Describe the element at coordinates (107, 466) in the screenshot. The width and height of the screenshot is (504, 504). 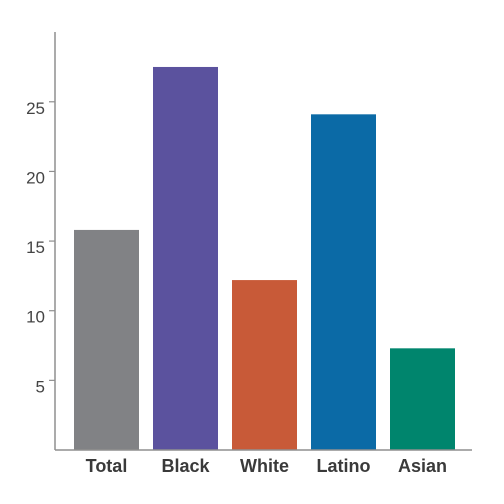
I see `x-label-total: Total` at that location.